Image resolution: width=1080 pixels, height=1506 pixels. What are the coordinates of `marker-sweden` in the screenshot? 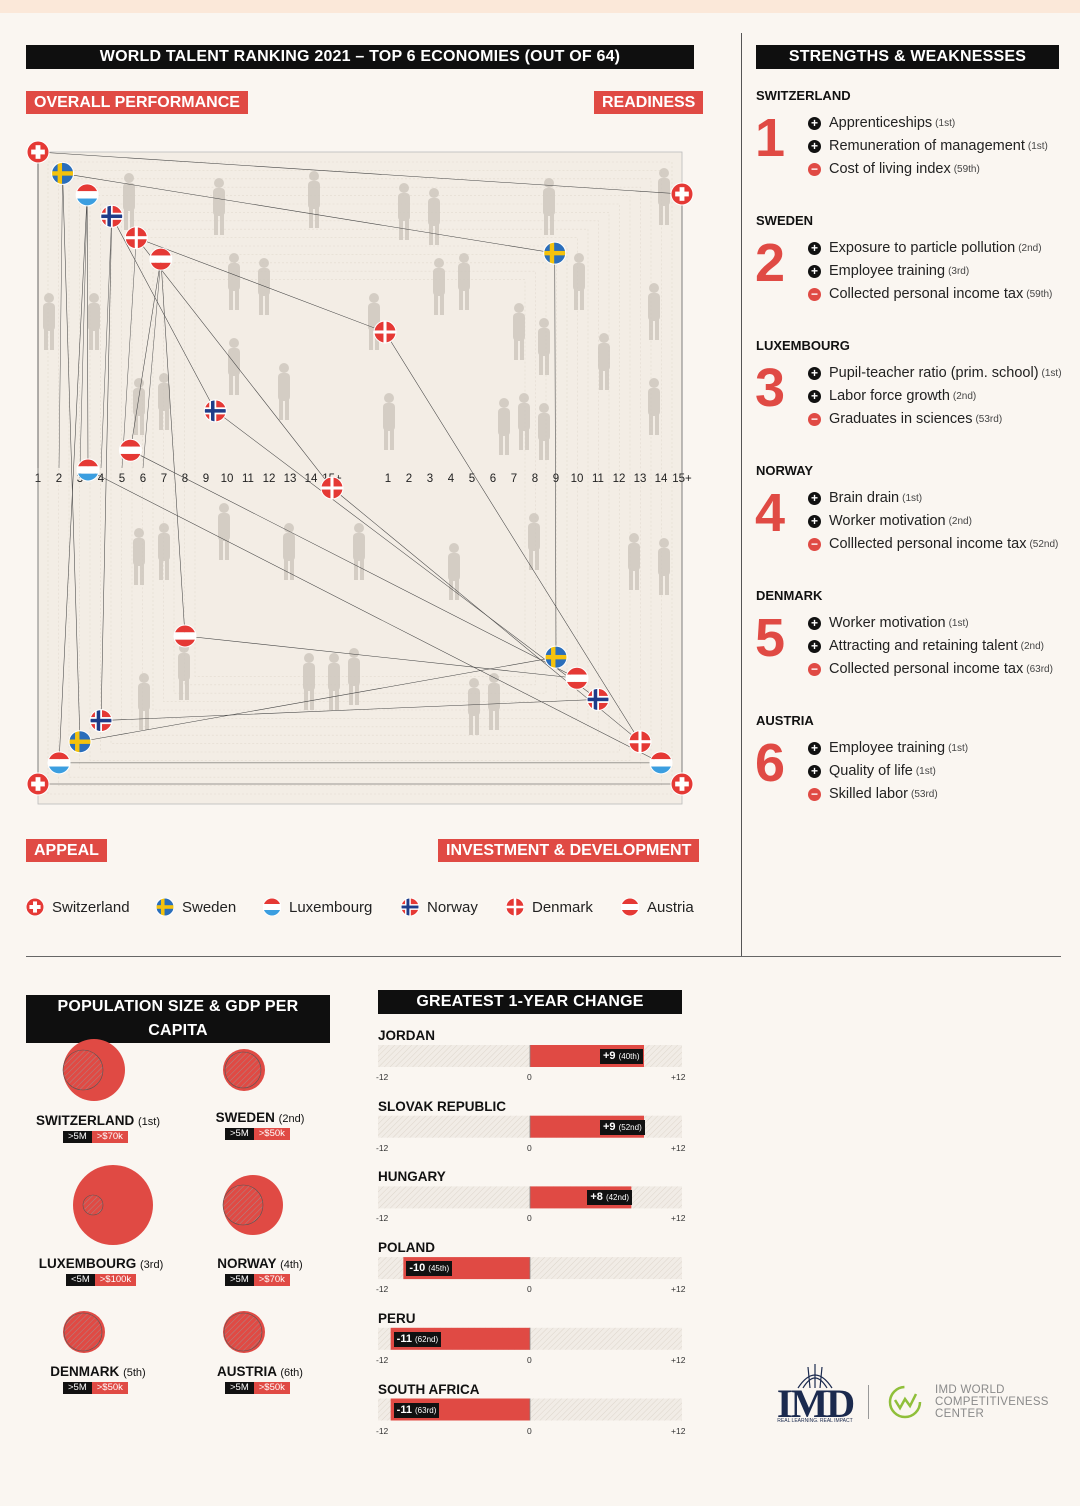 It's located at (556, 657).